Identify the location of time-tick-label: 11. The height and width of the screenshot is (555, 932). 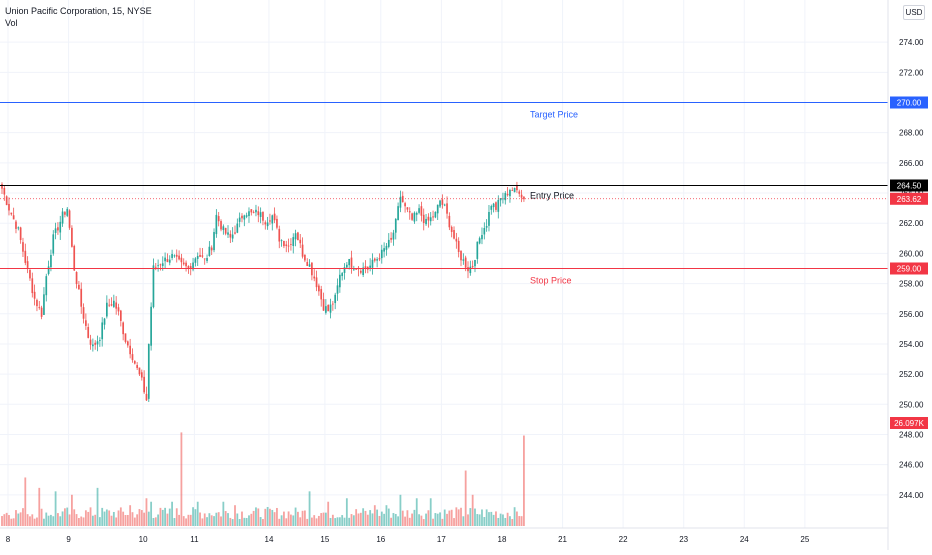
(194, 539).